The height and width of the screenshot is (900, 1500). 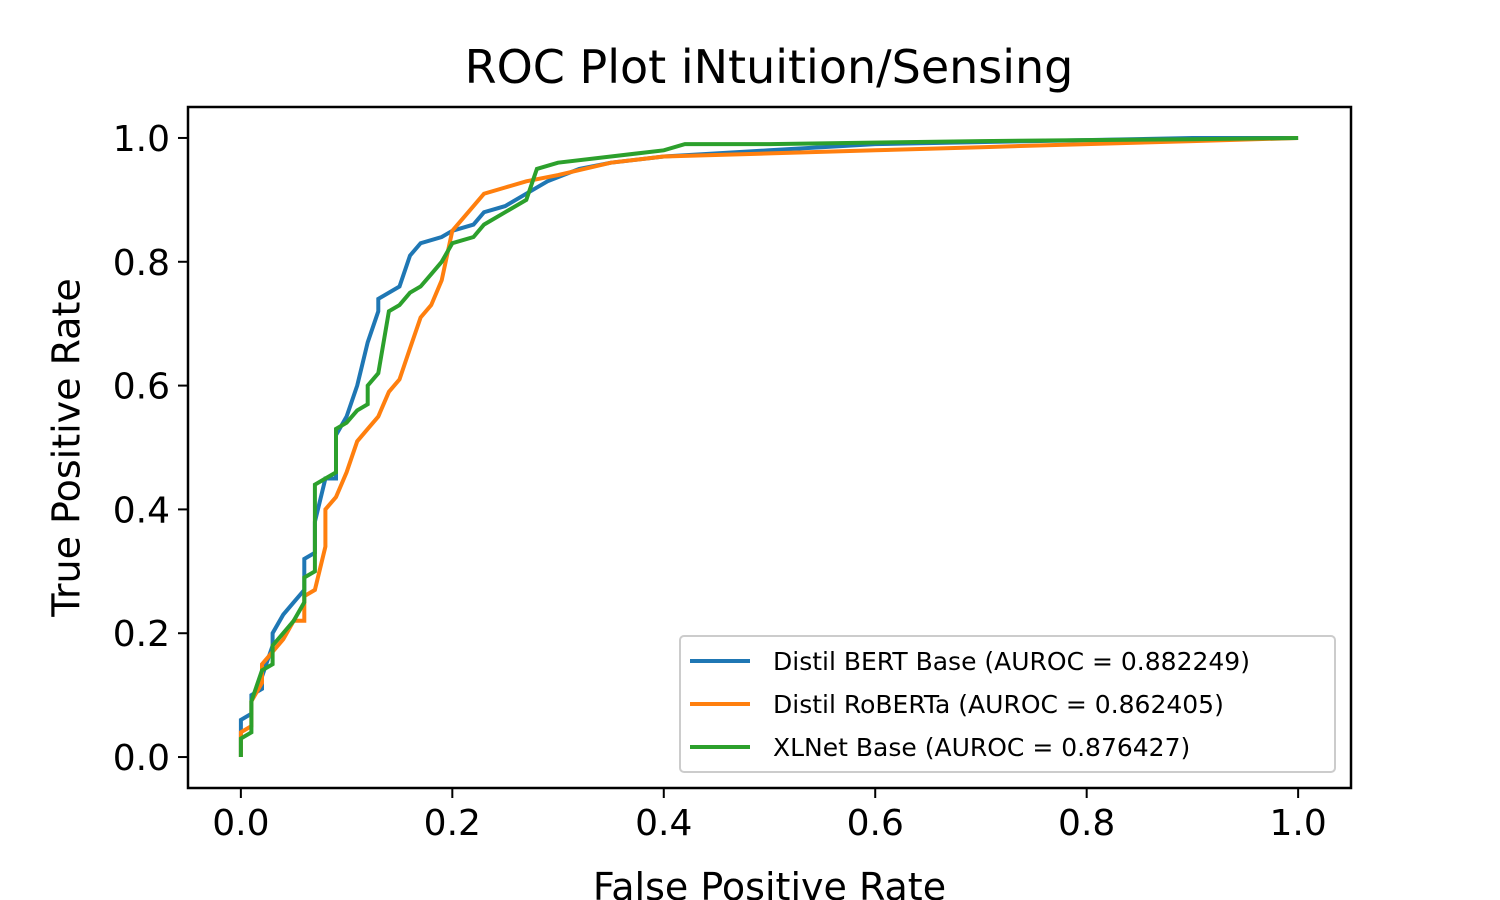 I want to click on legend-label-2: Distil RoBERTa (AUROC = 0.862405), so click(x=998, y=704).